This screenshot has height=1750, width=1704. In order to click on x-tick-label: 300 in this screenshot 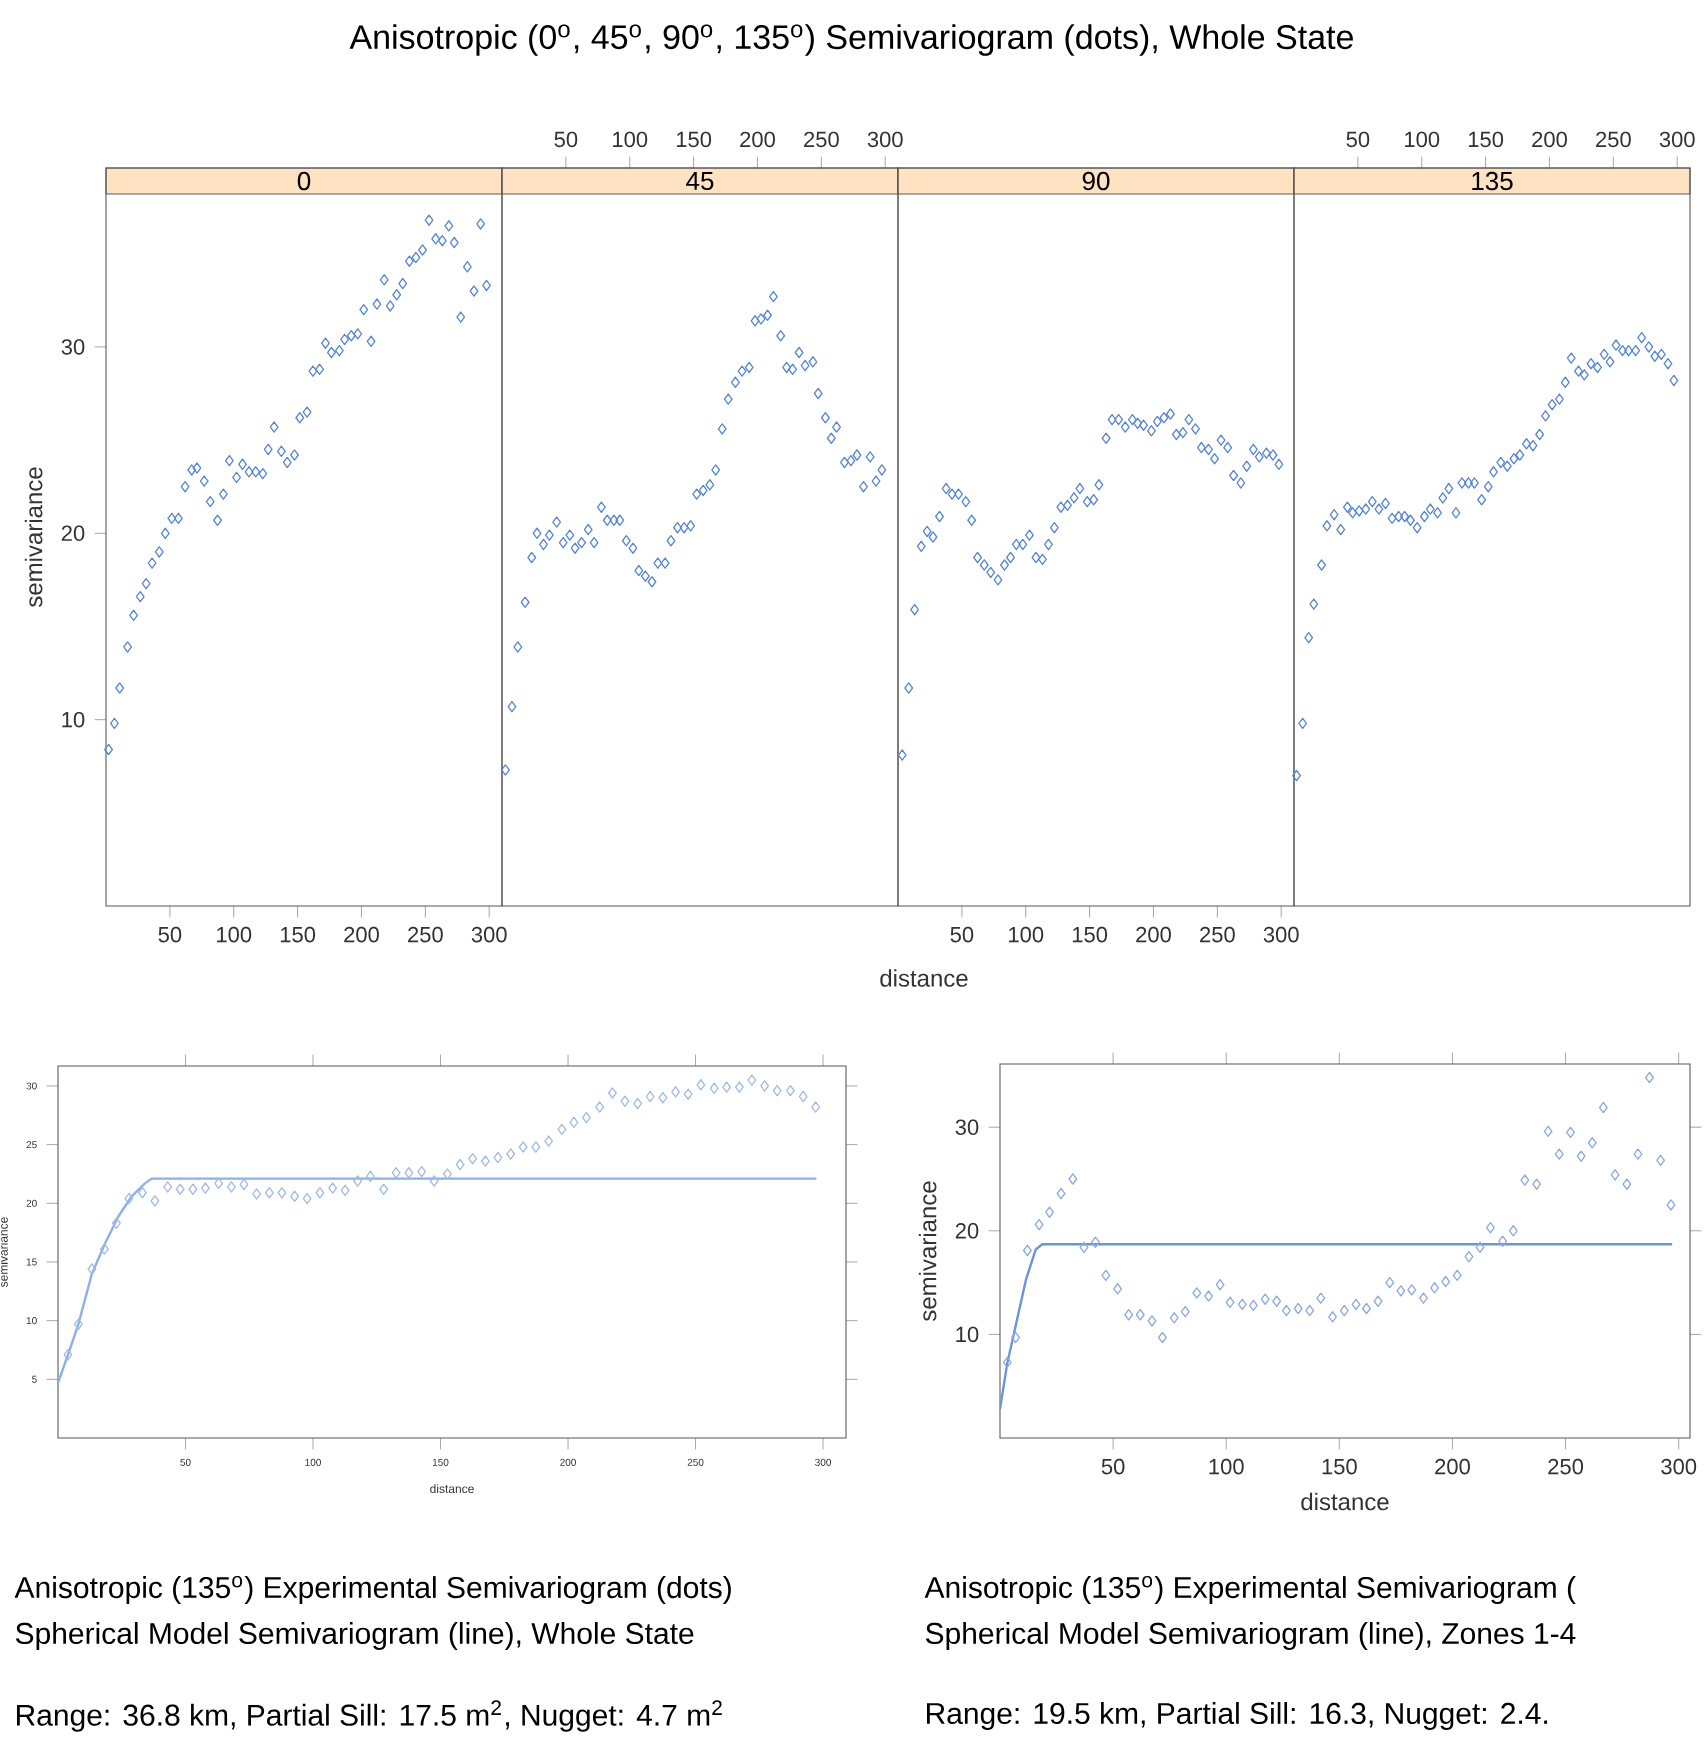, I will do `click(885, 139)`.